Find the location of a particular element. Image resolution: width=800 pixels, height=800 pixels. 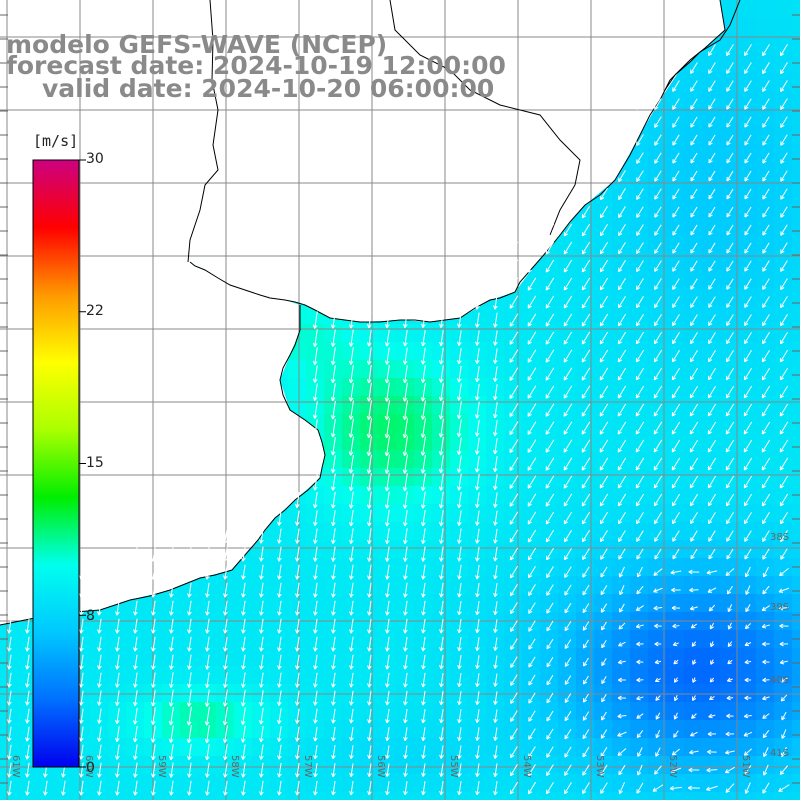

lat-label: 38S is located at coordinates (779, 537).